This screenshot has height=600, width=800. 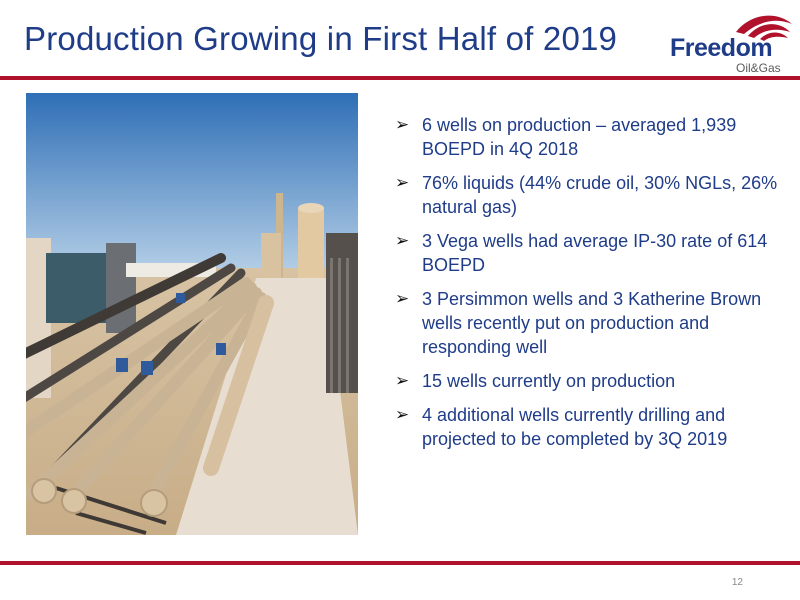 What do you see at coordinates (764, 28) in the screenshot?
I see `wing-icon` at bounding box center [764, 28].